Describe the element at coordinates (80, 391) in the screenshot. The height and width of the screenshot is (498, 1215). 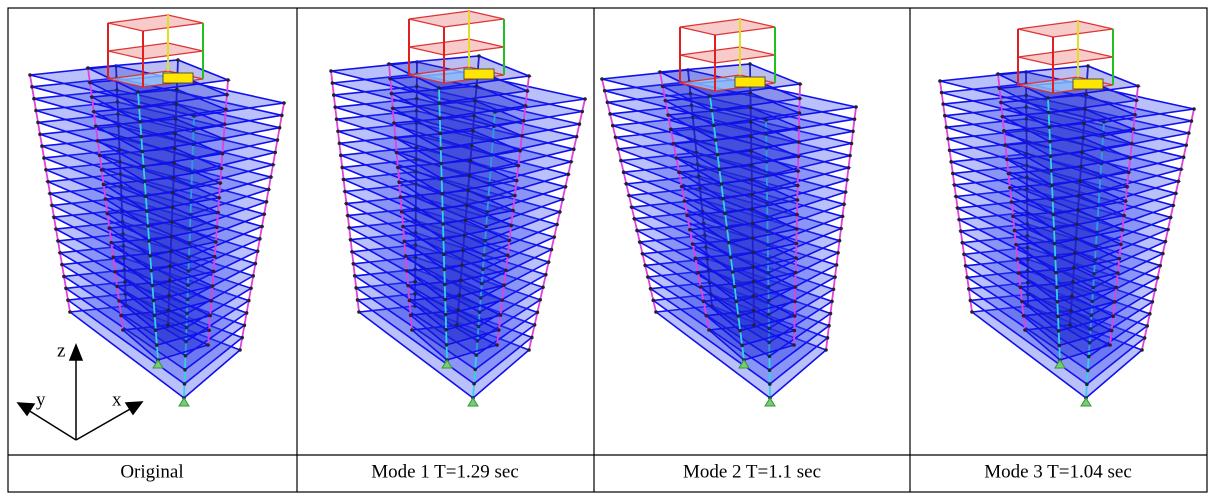
I see `axes-icon` at that location.